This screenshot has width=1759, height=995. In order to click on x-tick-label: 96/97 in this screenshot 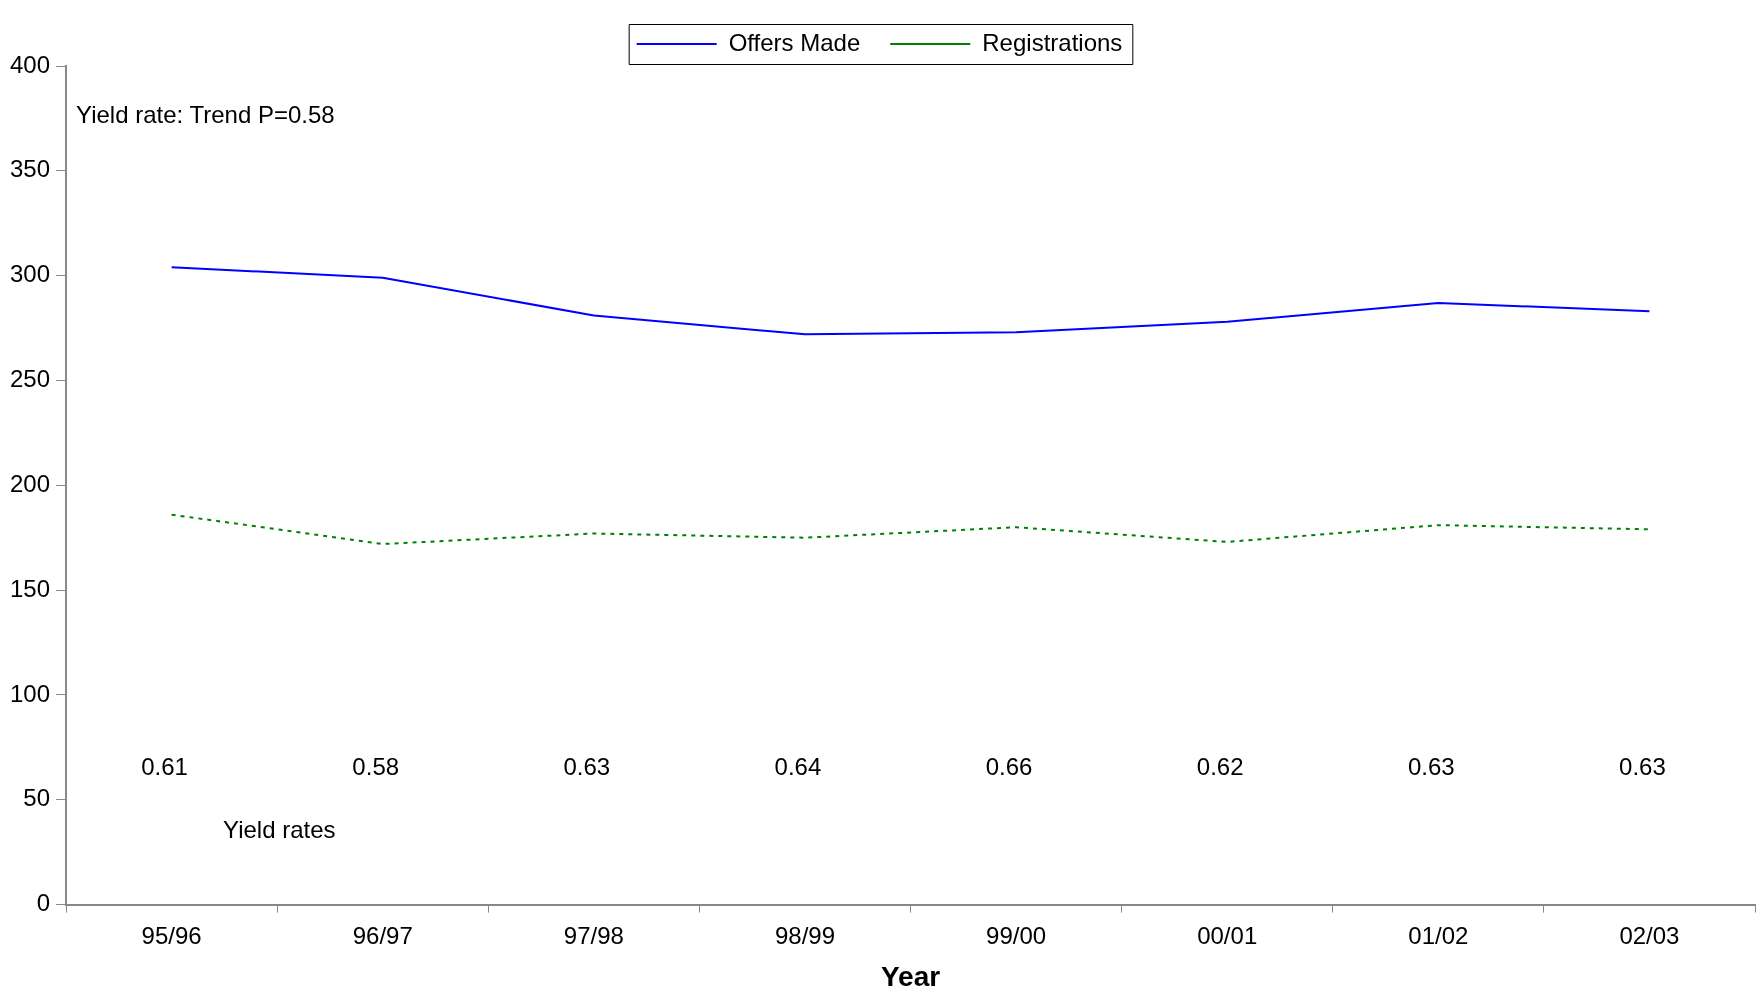, I will do `click(382, 935)`.